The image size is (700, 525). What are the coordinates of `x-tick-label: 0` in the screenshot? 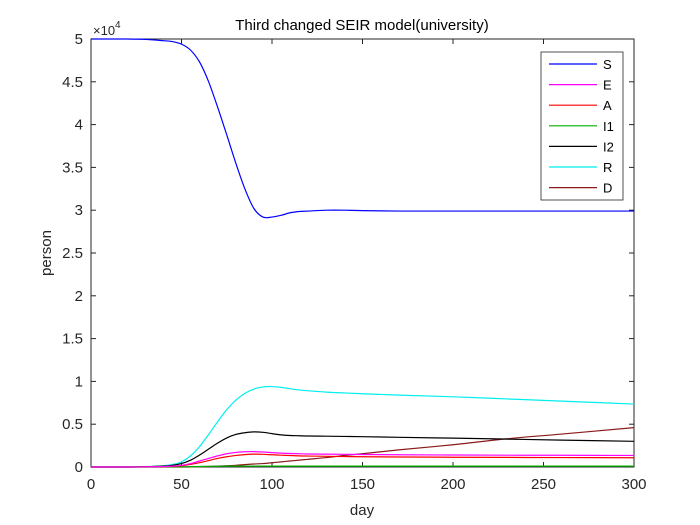 It's located at (91, 484).